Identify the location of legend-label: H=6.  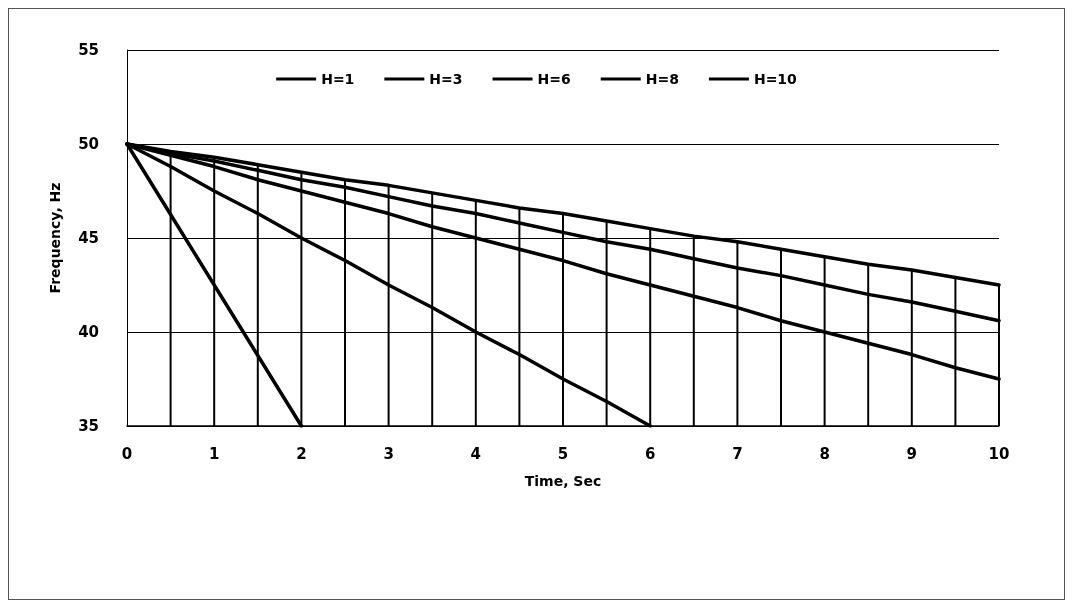
(554, 79).